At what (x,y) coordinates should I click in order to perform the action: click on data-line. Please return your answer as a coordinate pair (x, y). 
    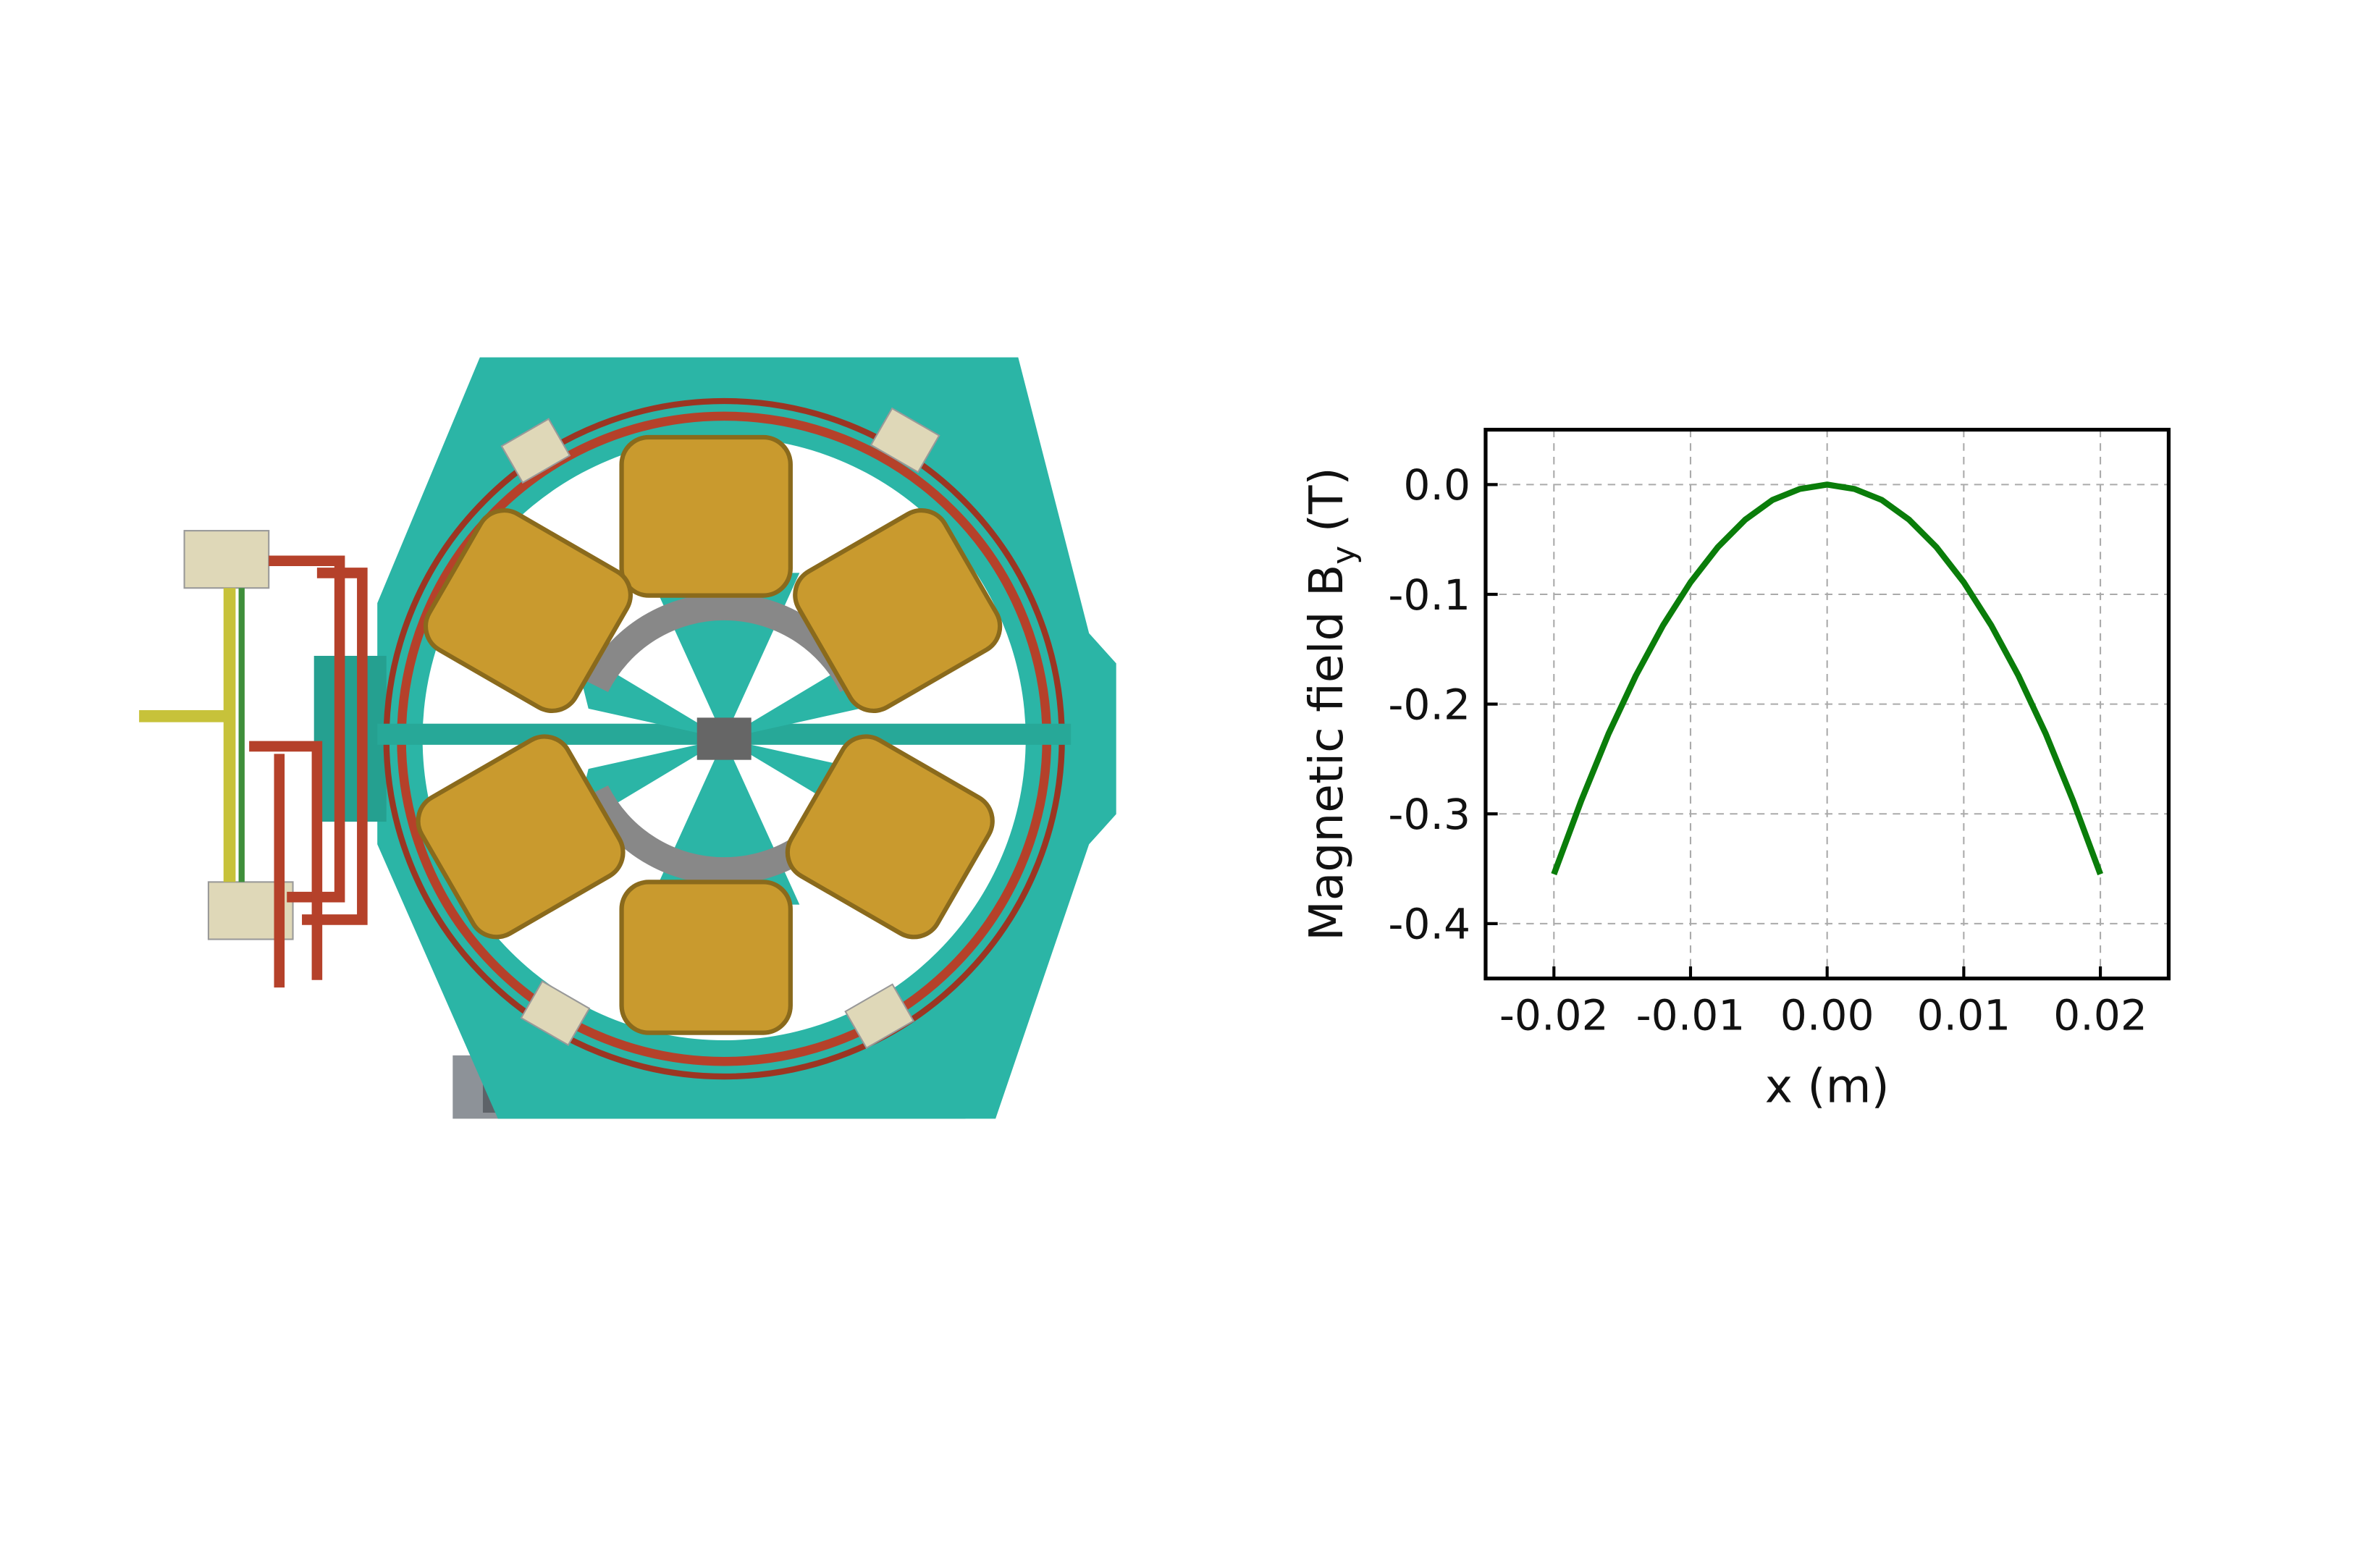
    Looking at the image, I should click on (1827, 678).